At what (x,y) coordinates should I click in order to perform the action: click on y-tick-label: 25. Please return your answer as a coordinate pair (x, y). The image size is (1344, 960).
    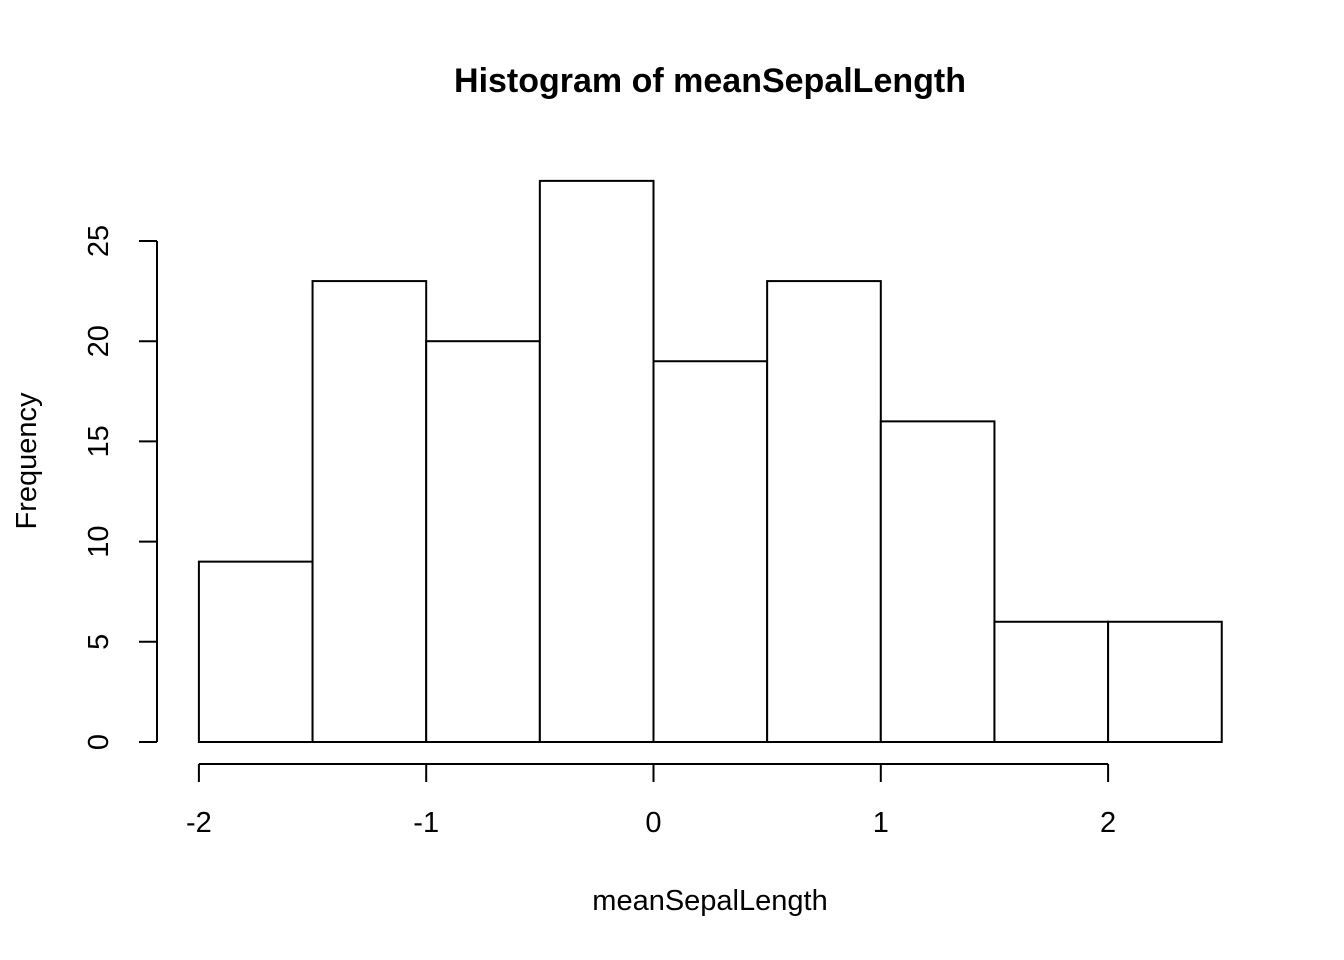
    Looking at the image, I should click on (99, 241).